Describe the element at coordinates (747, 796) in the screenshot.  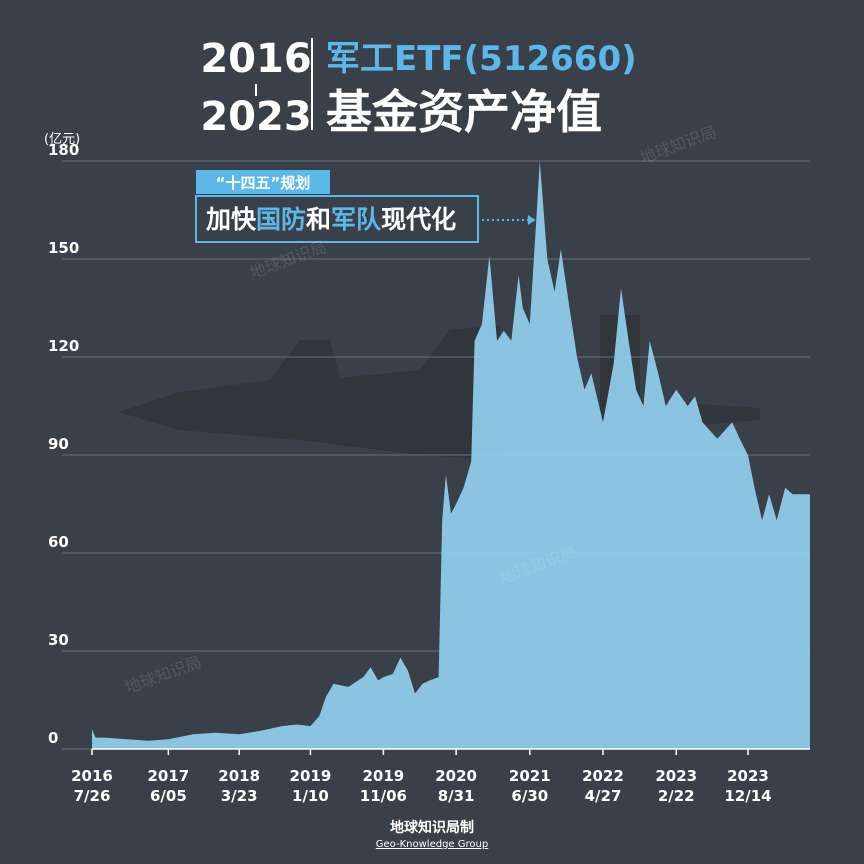
I see `x-tick-date: 12/14` at that location.